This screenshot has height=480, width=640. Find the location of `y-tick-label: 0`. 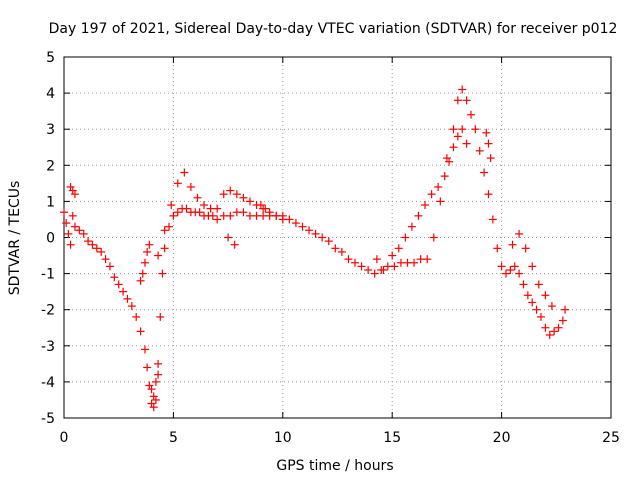

y-tick-label: 0 is located at coordinates (50, 239).